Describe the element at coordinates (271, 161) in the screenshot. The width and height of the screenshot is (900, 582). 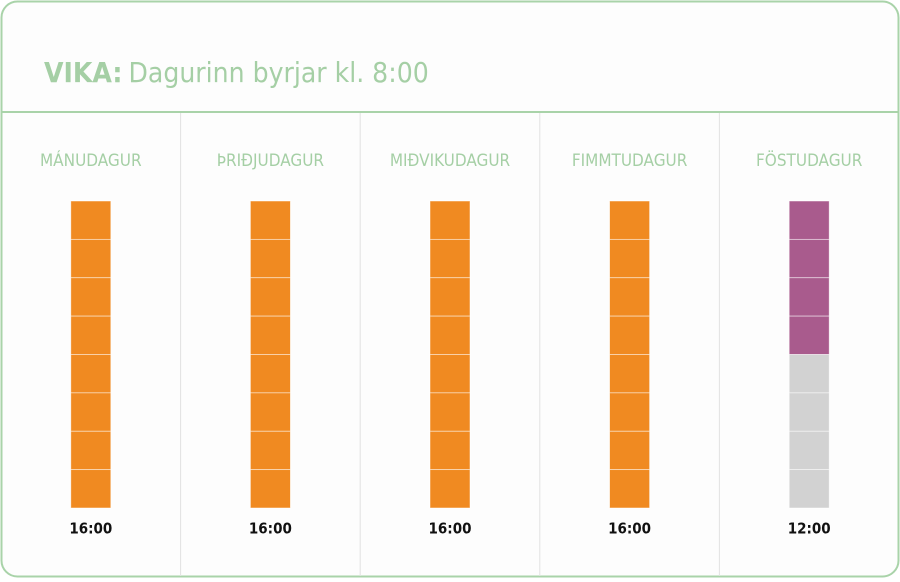
I see `day-name: ÞRIÐJUDAGUR` at that location.